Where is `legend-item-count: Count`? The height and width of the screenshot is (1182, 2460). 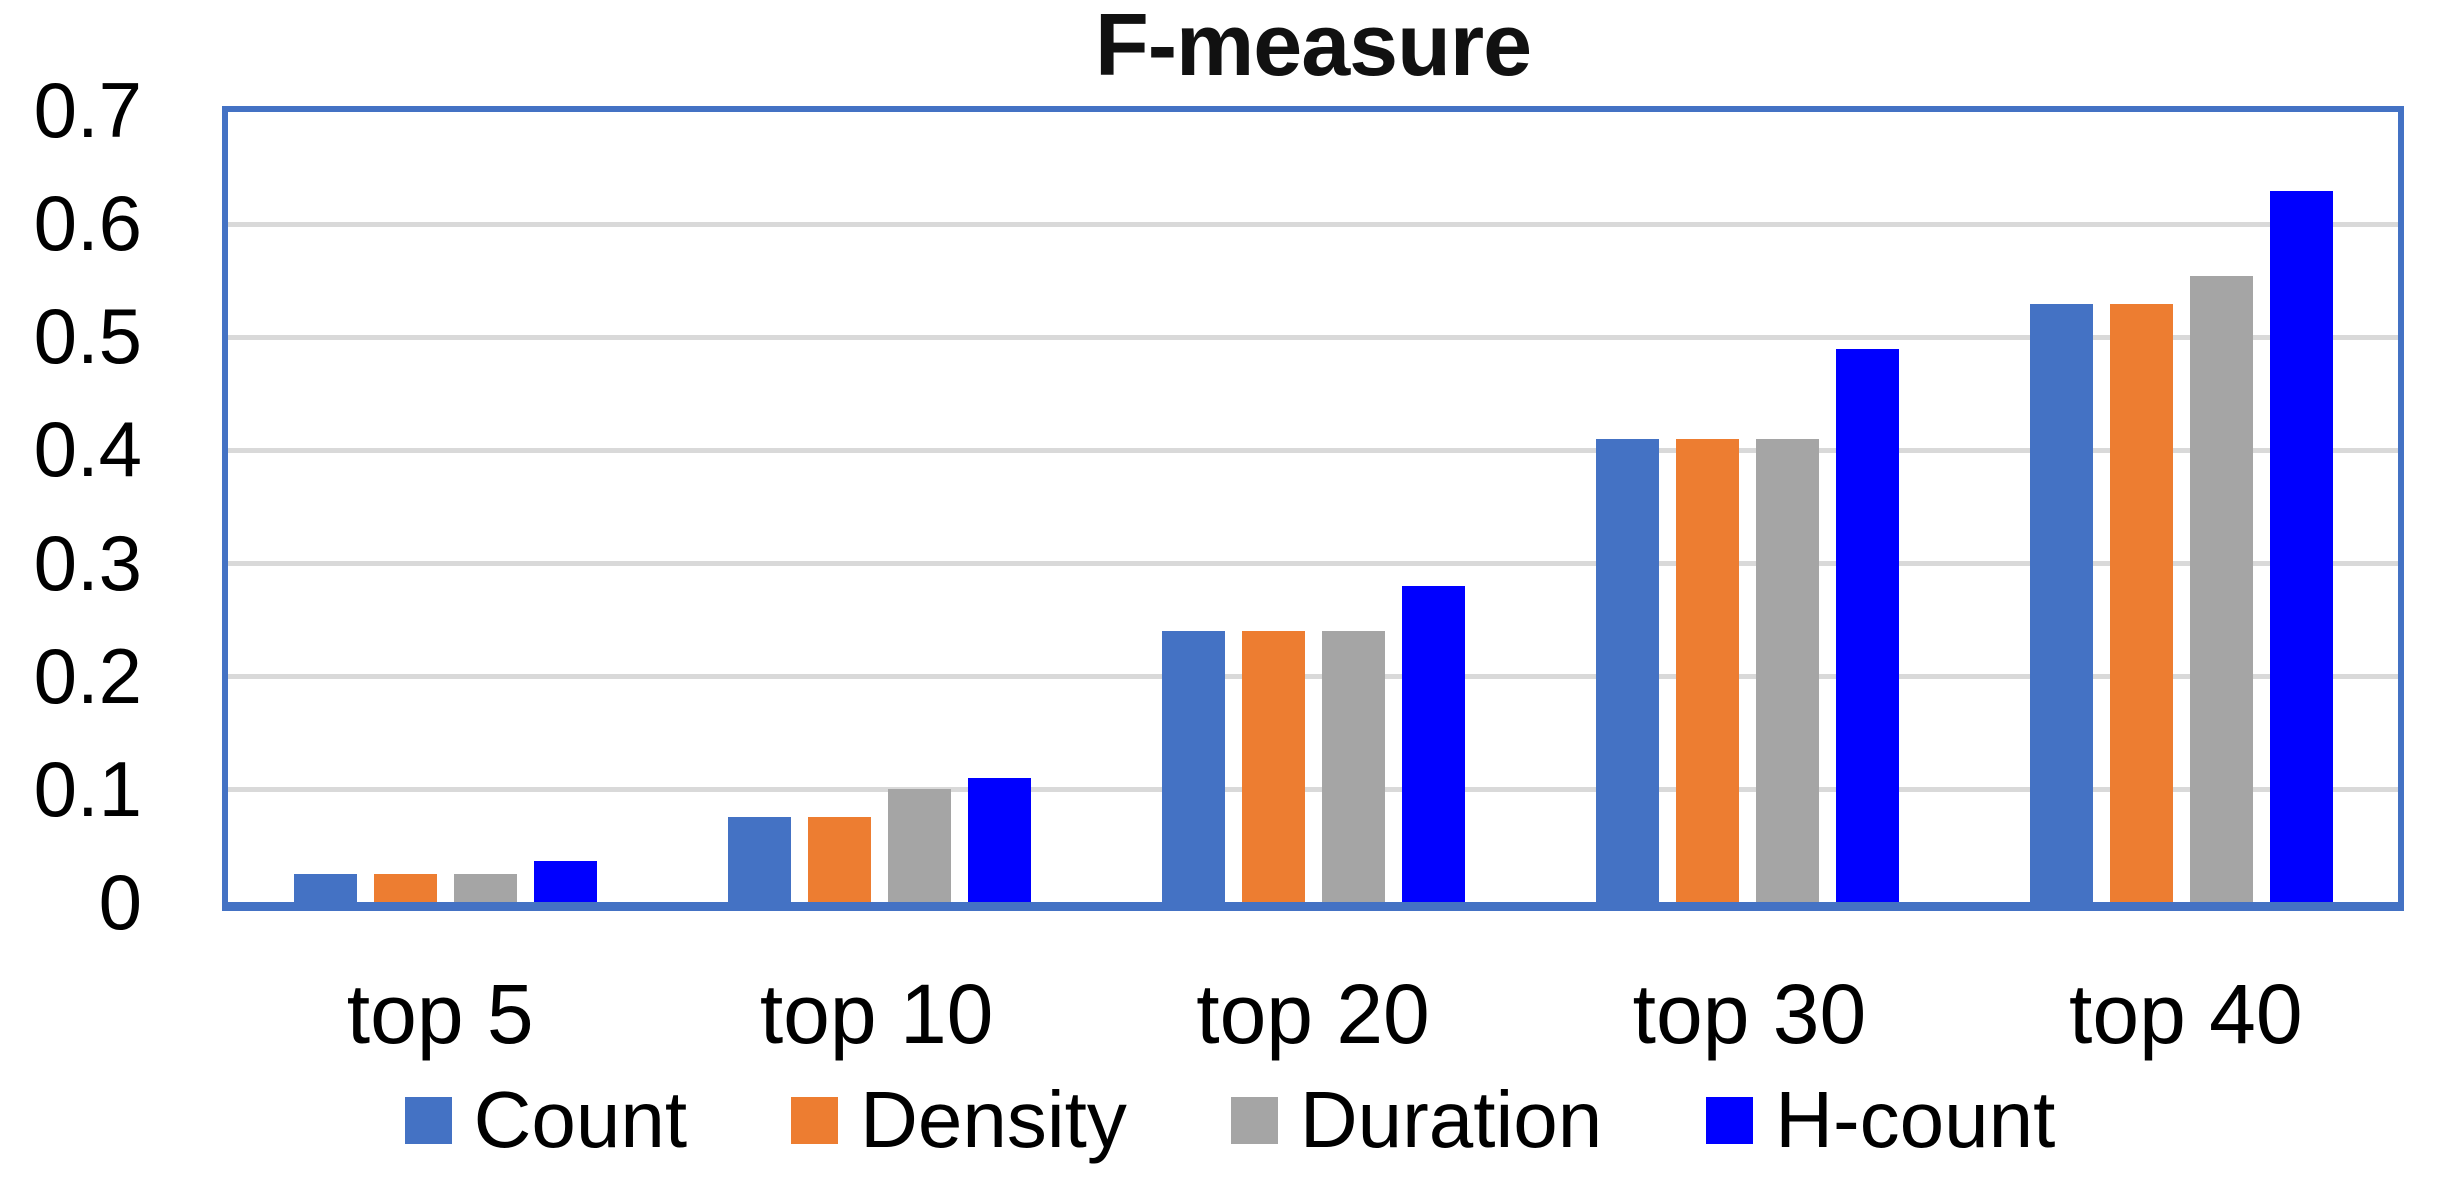 legend-item-count: Count is located at coordinates (546, 1120).